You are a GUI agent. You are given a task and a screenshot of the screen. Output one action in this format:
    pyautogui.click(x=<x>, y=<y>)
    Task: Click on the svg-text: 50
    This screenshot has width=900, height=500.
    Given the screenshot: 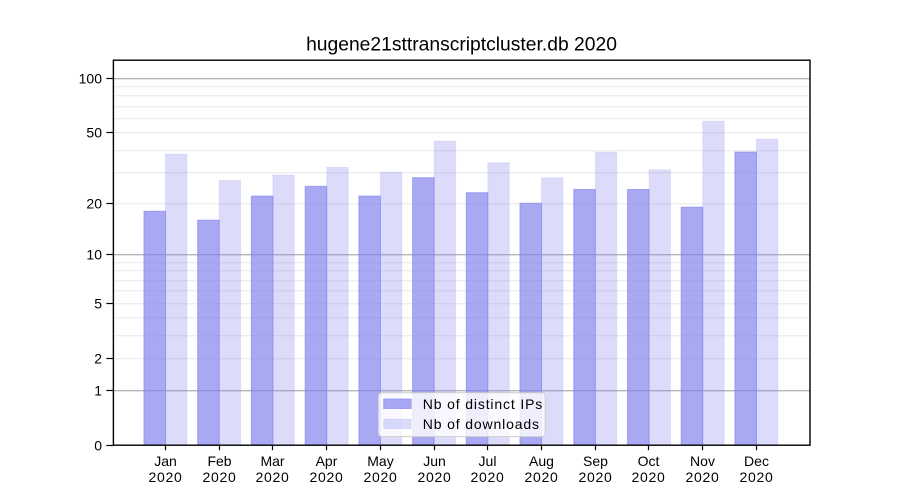 What is the action you would take?
    pyautogui.click(x=94, y=133)
    